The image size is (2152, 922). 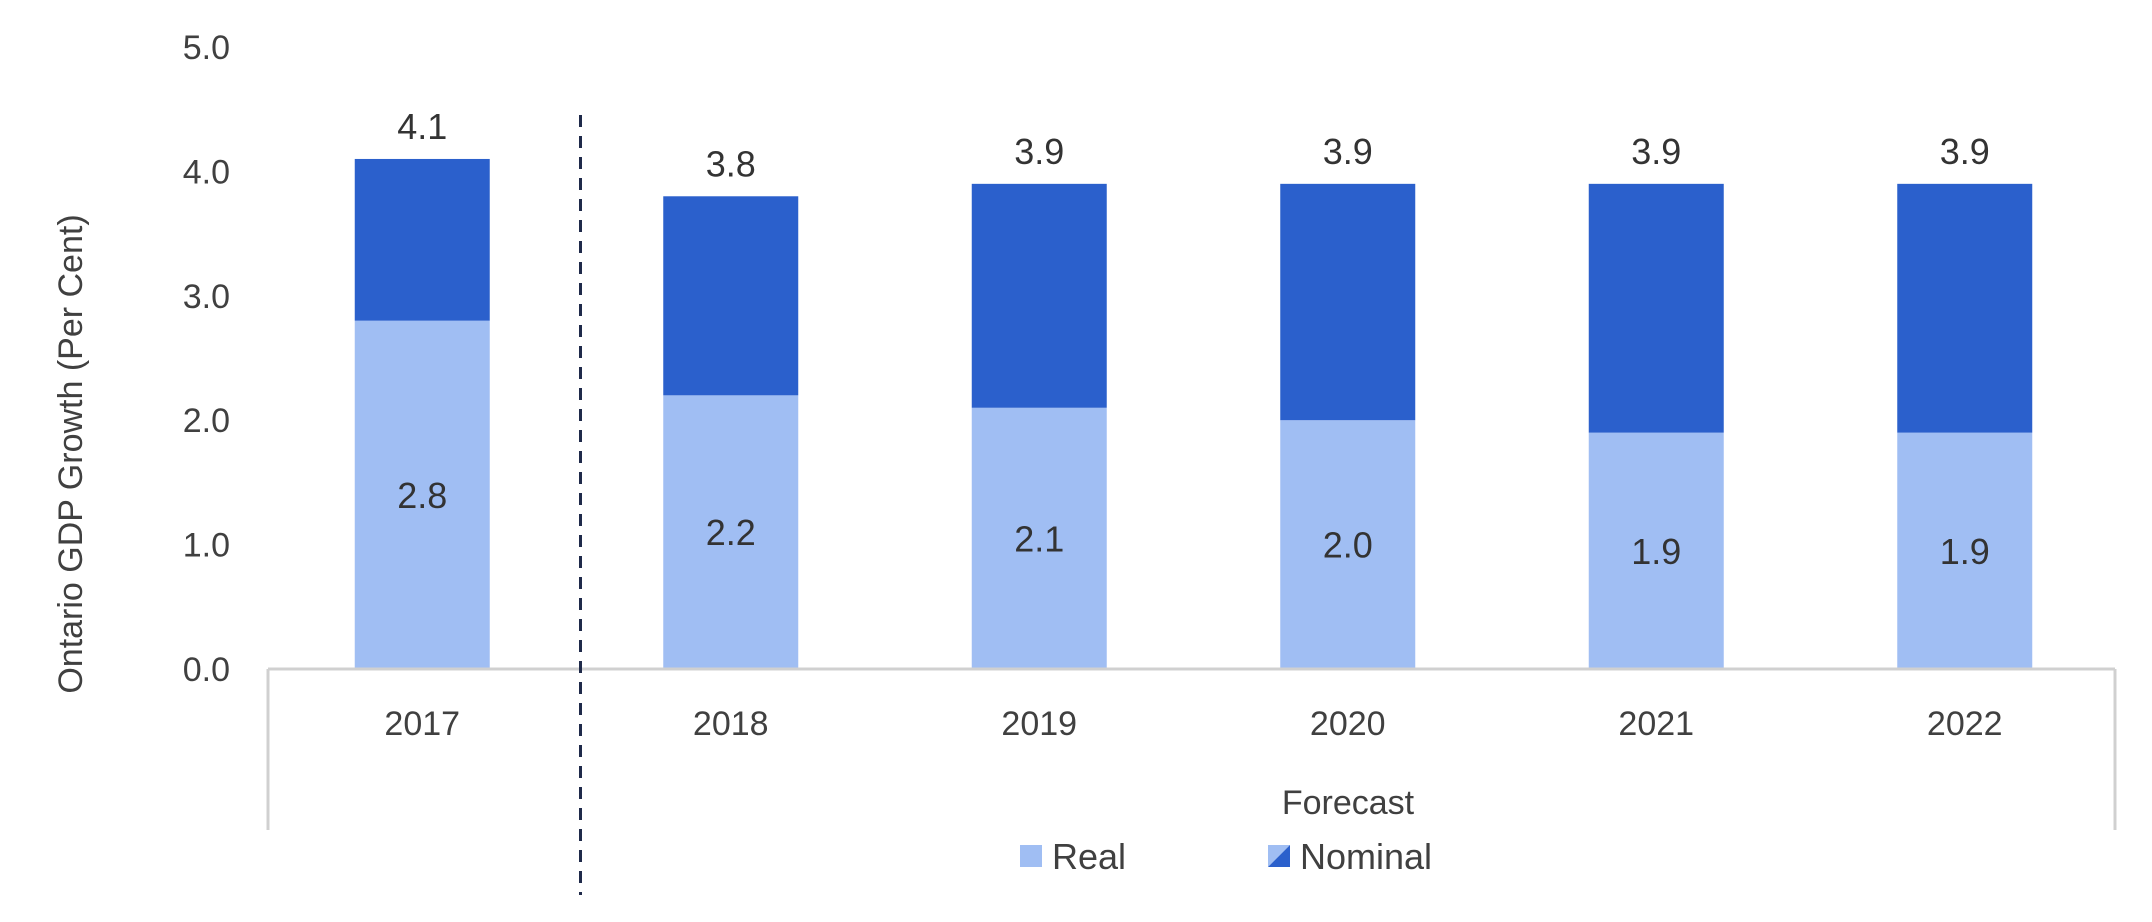 I want to click on data-label-real: 2.8, so click(x=422, y=495).